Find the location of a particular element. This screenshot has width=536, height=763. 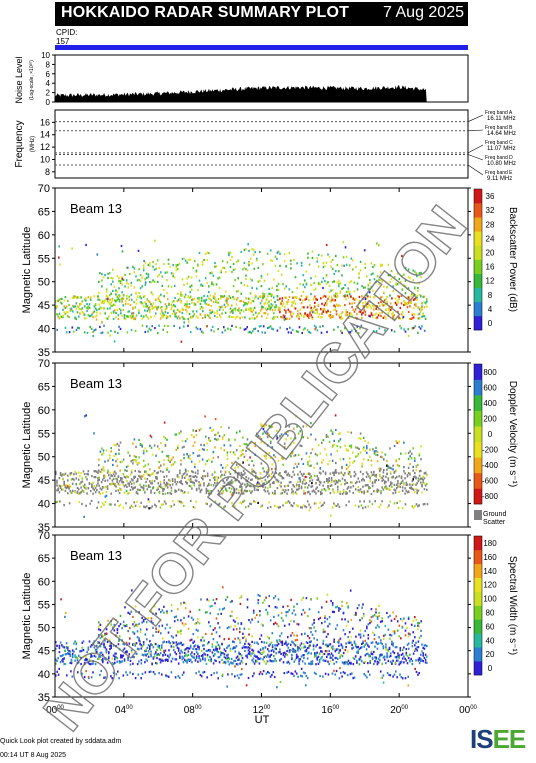

freq-band-label: Freq band B is located at coordinates (499, 128).